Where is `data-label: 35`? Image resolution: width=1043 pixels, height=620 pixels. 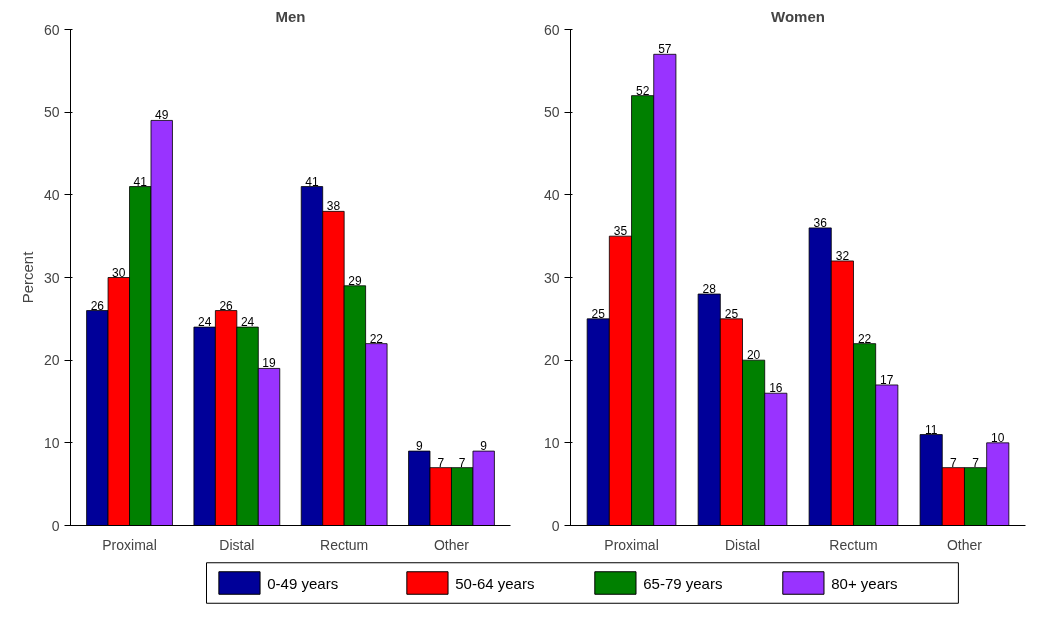
data-label: 35 is located at coordinates (620, 231).